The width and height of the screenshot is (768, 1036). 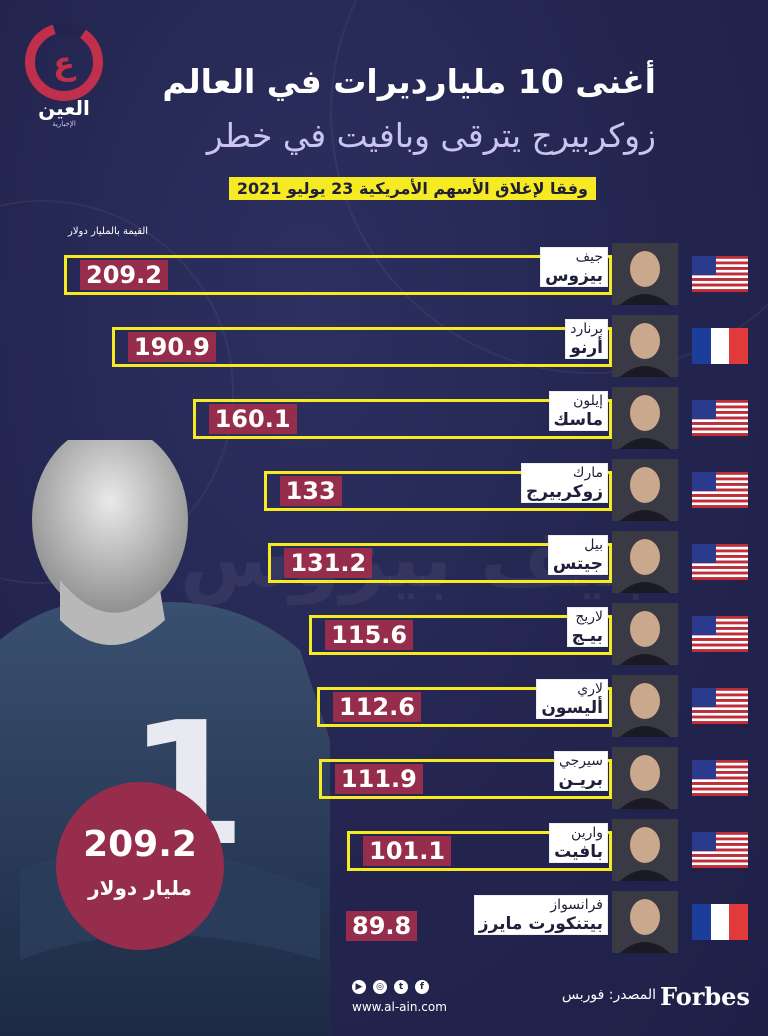 I want to click on name-label-1: جيف بيزوس, so click(x=574, y=267).